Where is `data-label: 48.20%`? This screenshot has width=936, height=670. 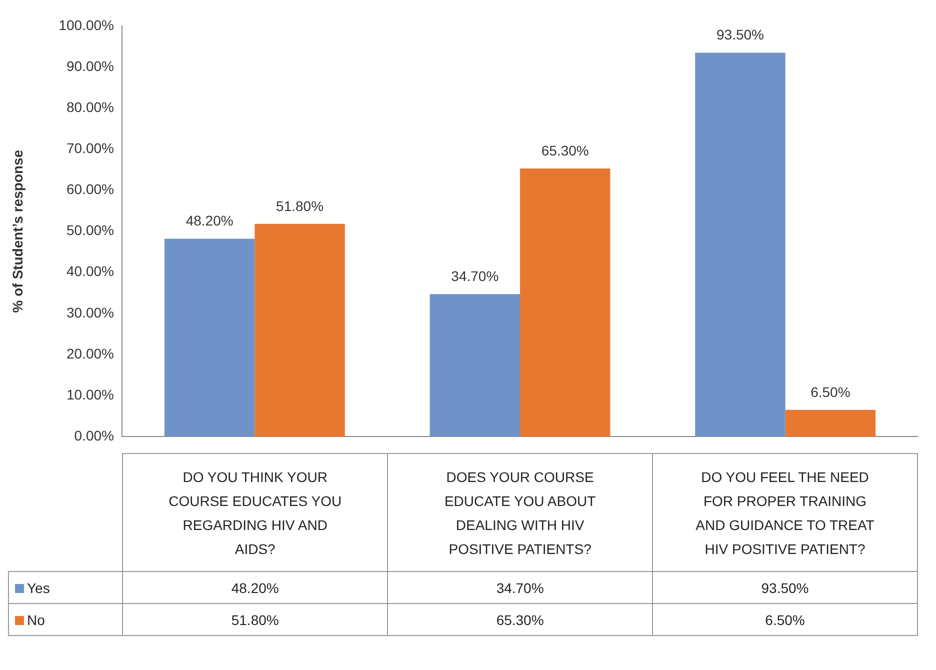 data-label: 48.20% is located at coordinates (255, 588).